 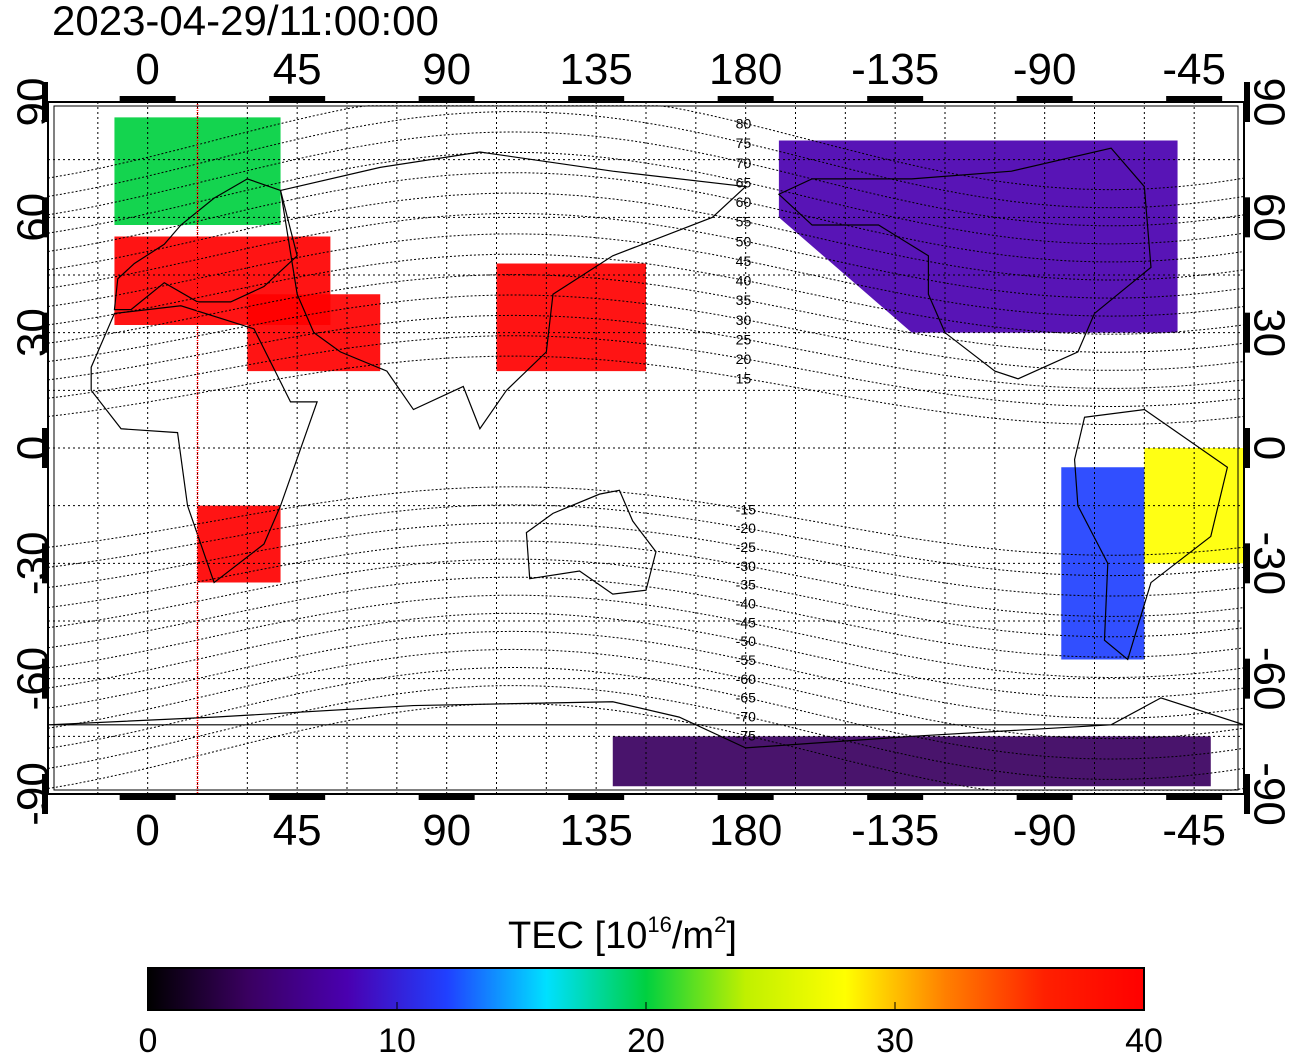 I want to click on y-tick-label-left: 90, so click(x=33, y=102).